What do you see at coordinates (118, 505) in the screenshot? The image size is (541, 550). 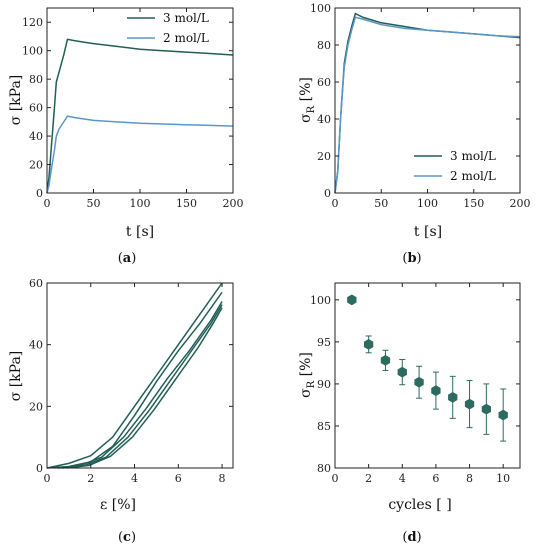 I see `x-axis-label: ε [%]` at bounding box center [118, 505].